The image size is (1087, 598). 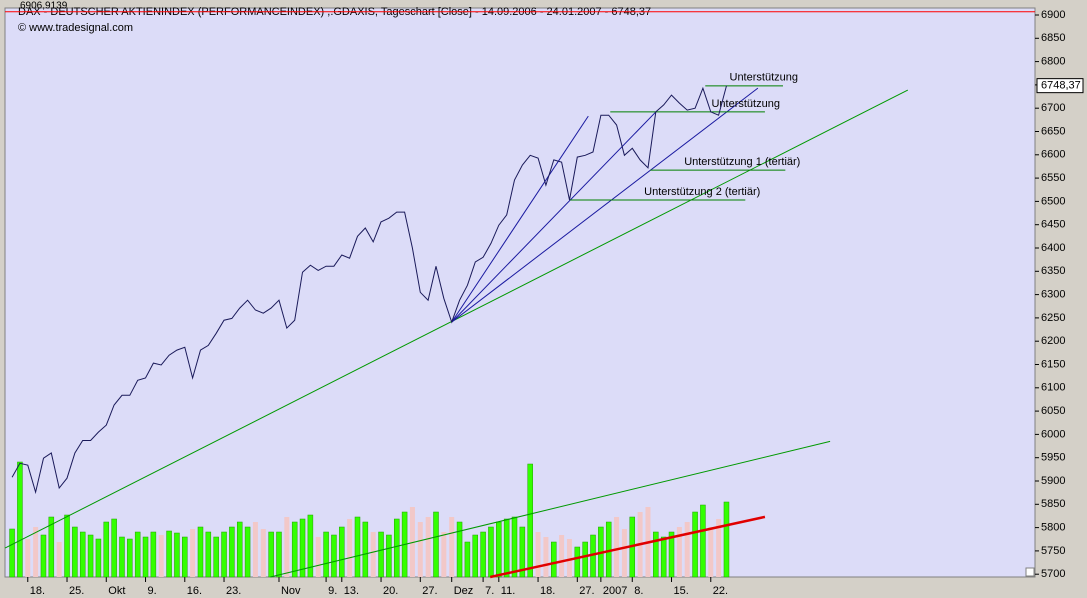 What do you see at coordinates (1053, 295) in the screenshot?
I see `y-tick-label: 6300` at bounding box center [1053, 295].